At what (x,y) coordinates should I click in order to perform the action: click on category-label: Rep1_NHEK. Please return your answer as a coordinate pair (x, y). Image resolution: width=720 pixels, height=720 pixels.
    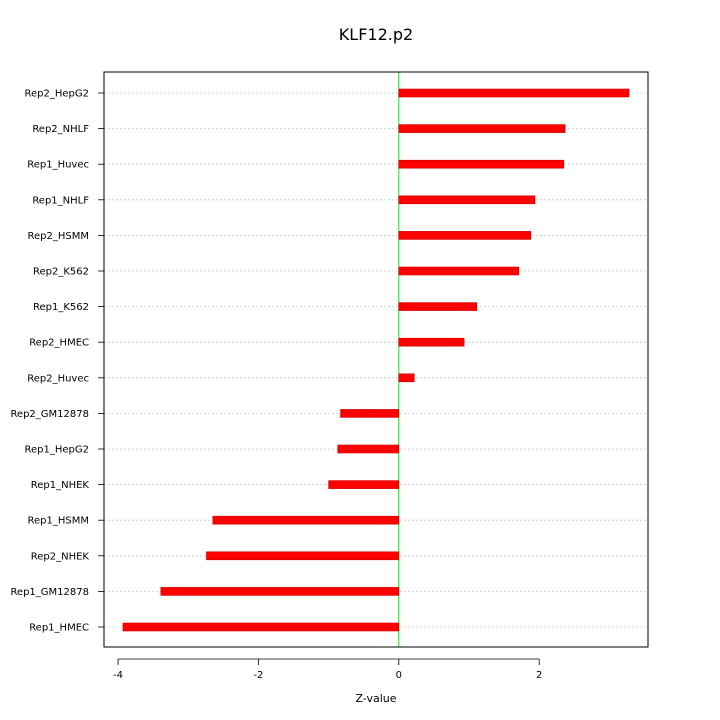
    Looking at the image, I should click on (60, 485).